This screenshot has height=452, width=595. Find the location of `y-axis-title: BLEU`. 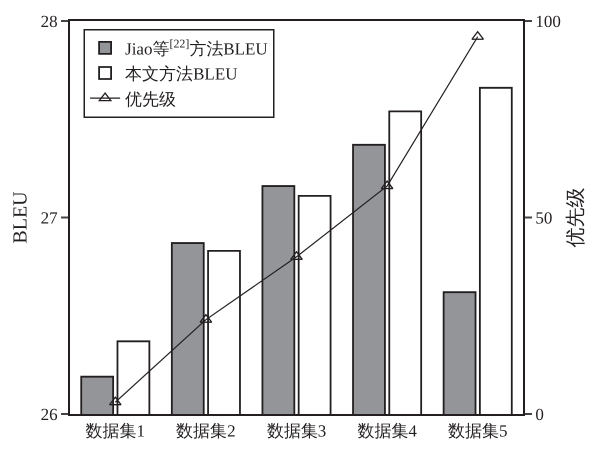

y-axis-title: BLEU is located at coordinates (21, 217).